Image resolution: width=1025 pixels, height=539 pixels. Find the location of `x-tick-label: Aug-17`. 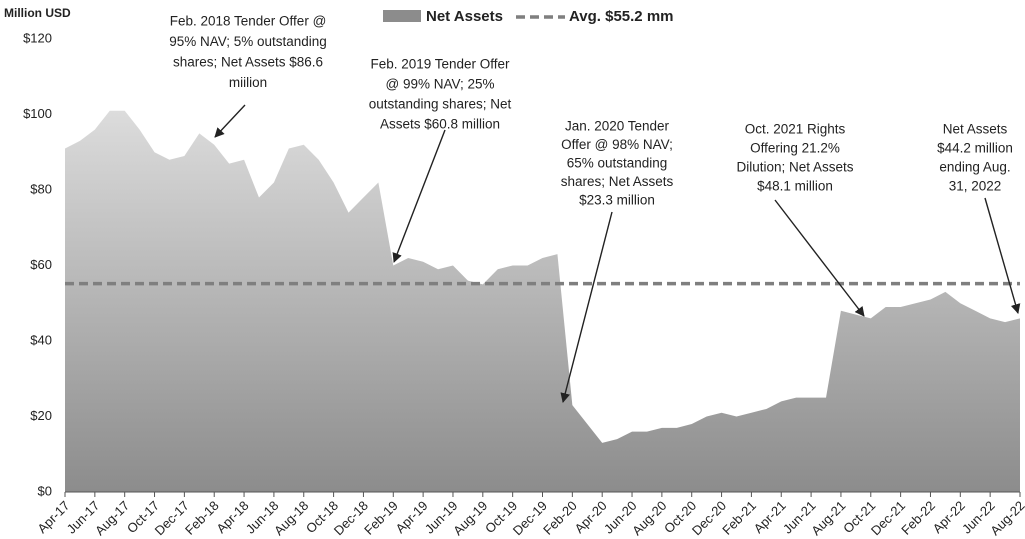

x-tick-label: Aug-17 is located at coordinates (112, 518).